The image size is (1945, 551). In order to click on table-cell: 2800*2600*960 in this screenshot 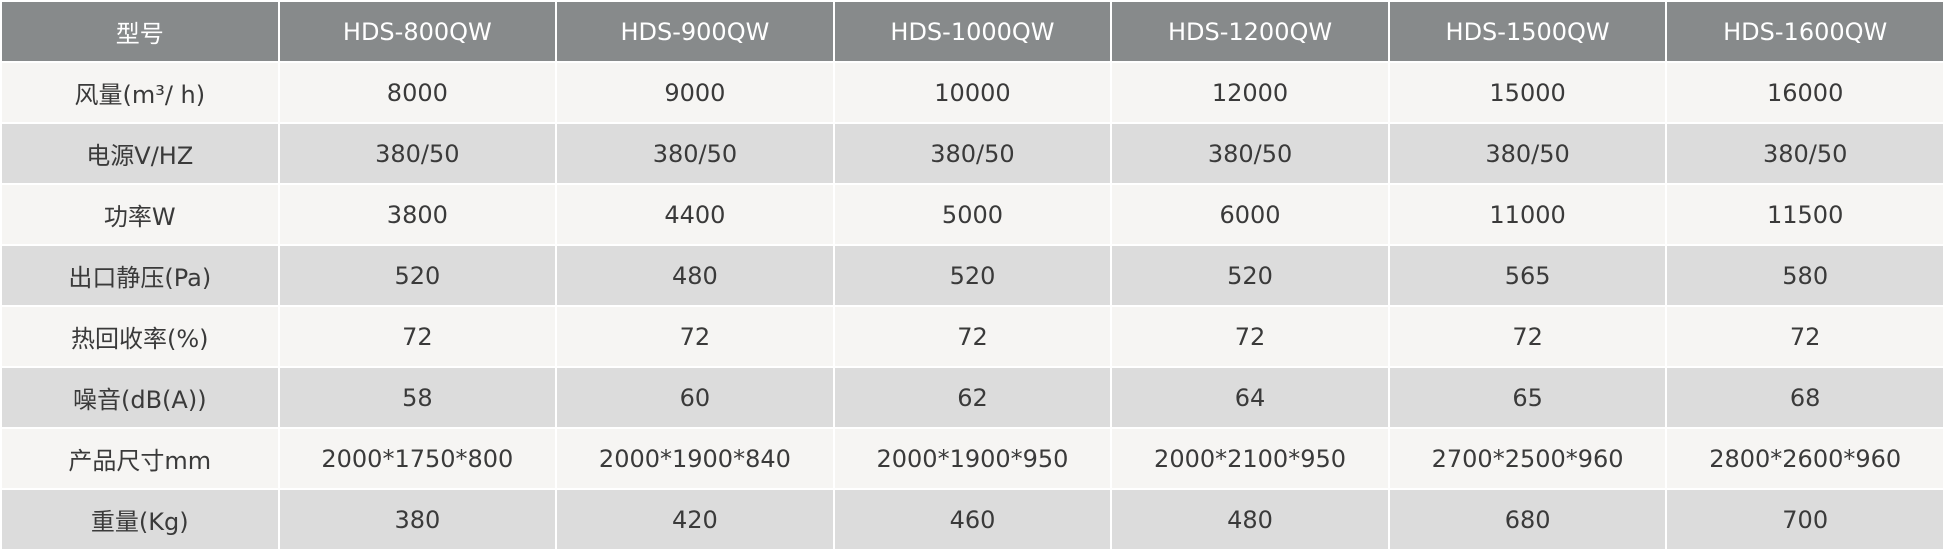, I will do `click(1805, 458)`.